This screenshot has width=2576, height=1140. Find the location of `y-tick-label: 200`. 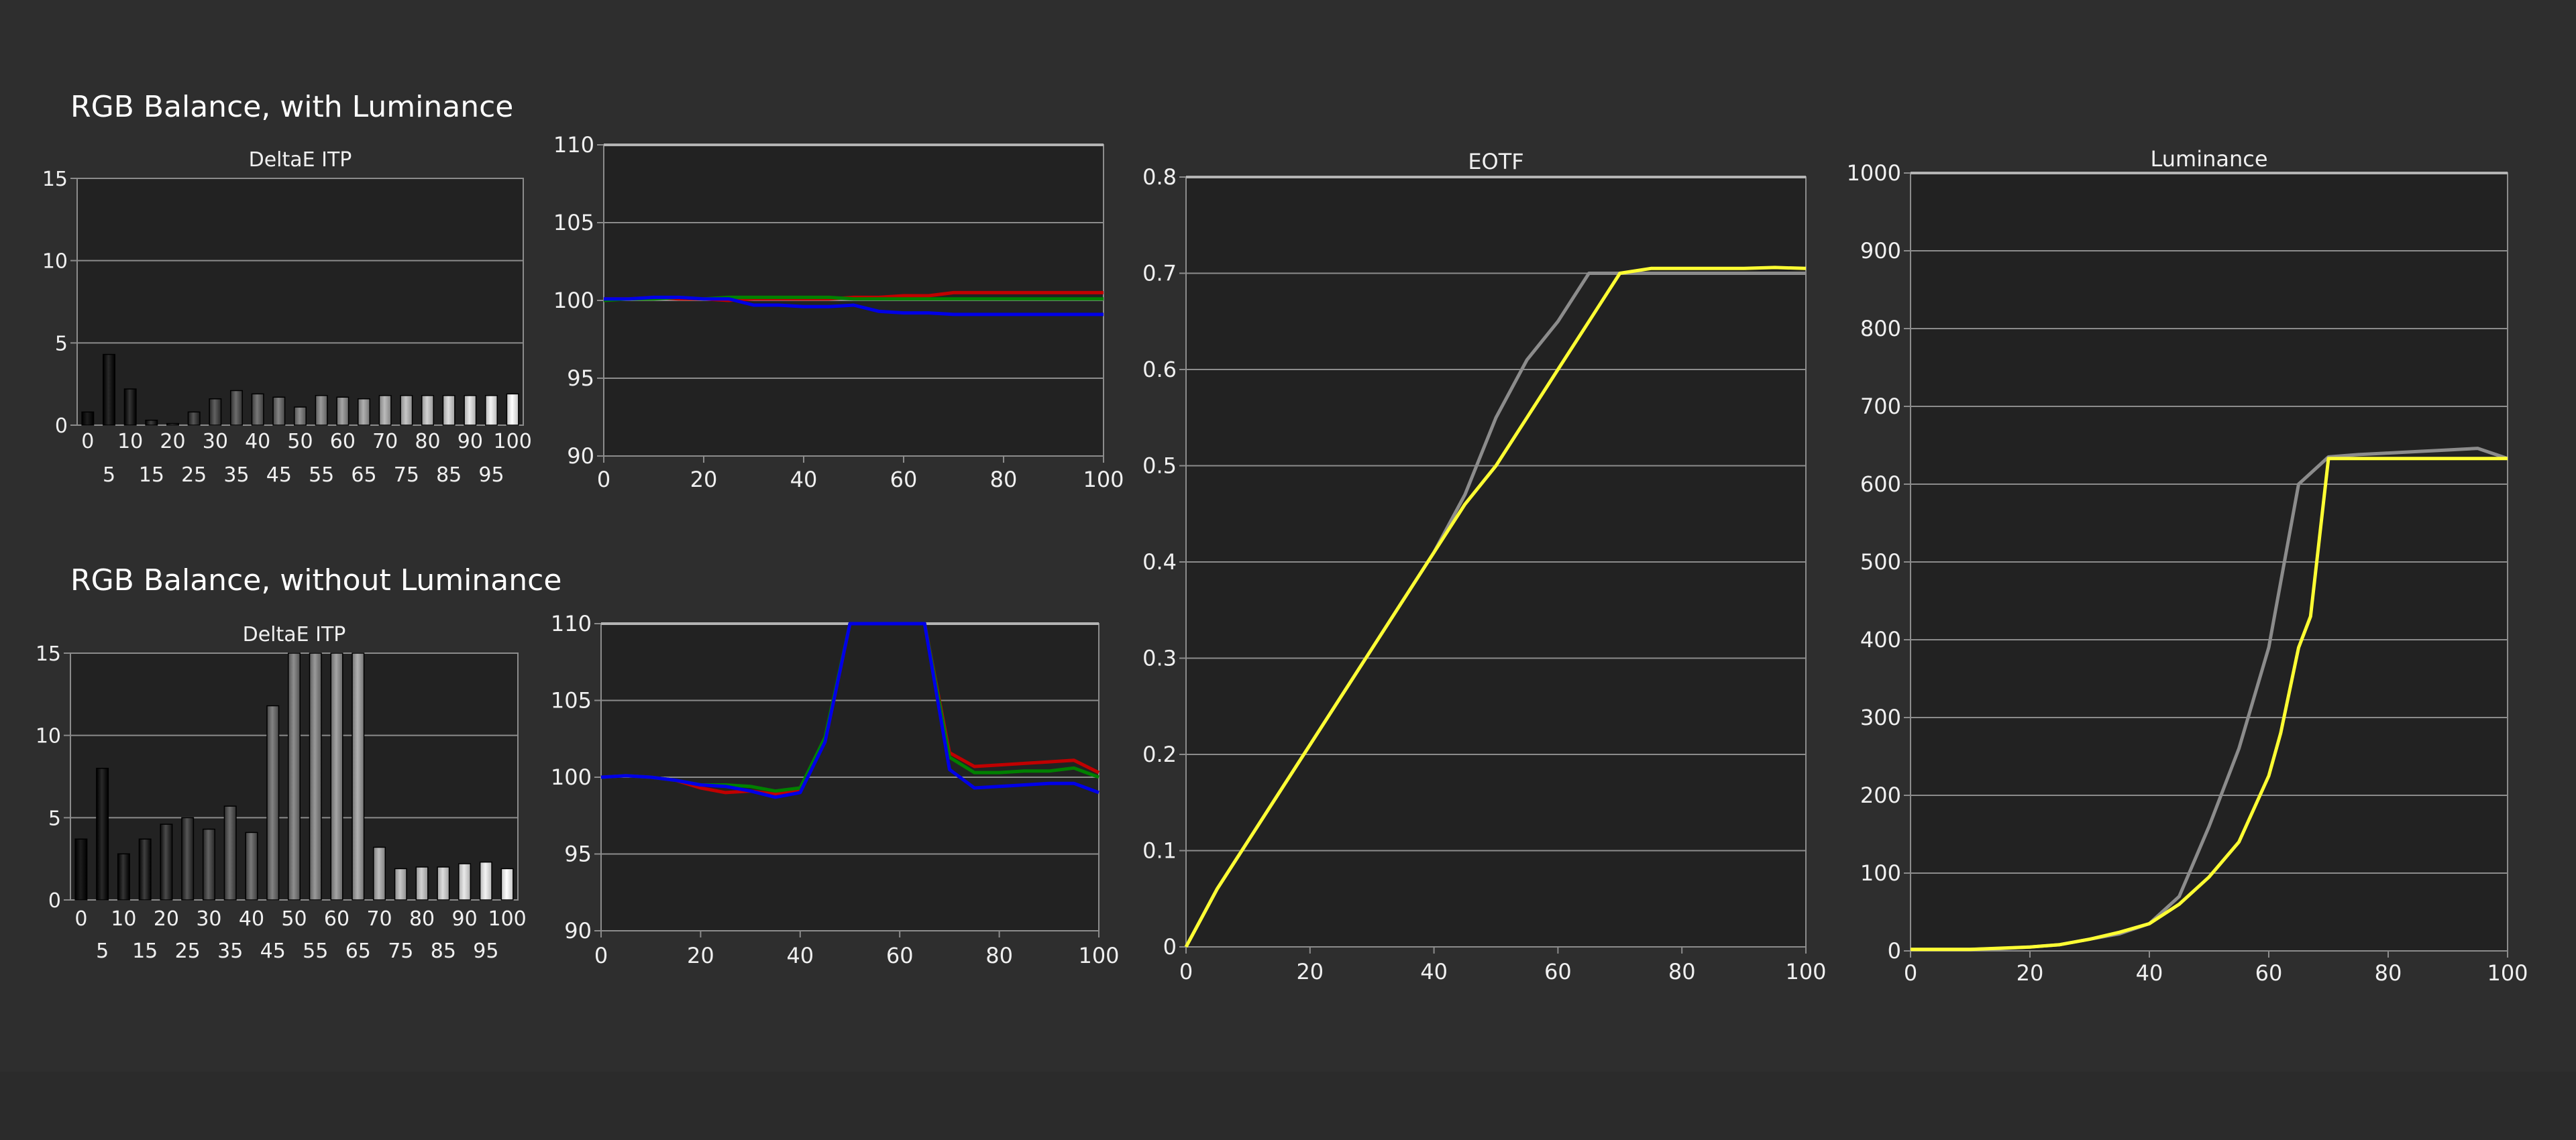

y-tick-label: 200 is located at coordinates (1880, 795).